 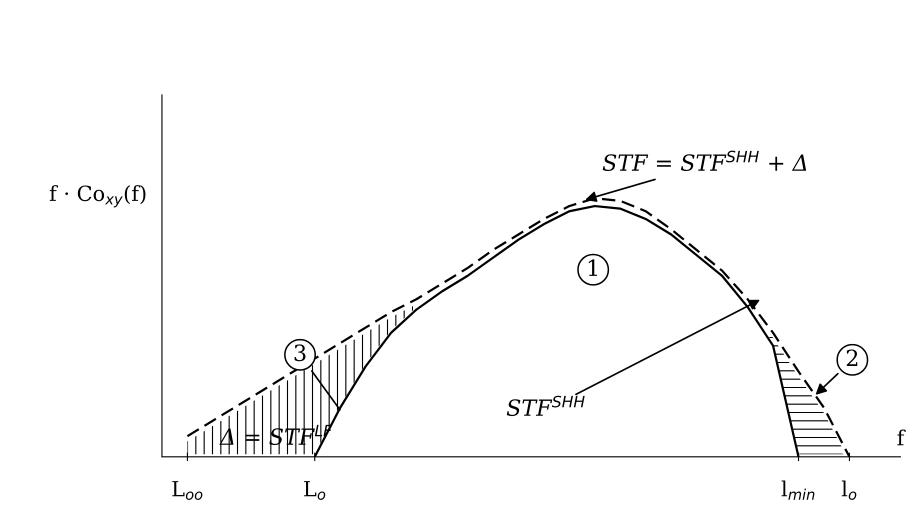 What do you see at coordinates (798, 490) in the screenshot?
I see `x-tick-label: l$_{min}$` at bounding box center [798, 490].